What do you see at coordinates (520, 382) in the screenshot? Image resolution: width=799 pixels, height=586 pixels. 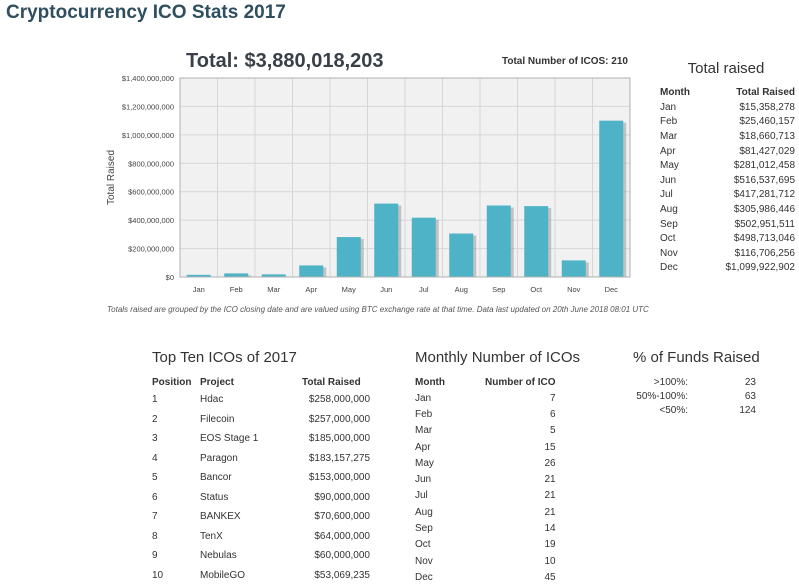 I see `column-header-number-of-ico: Number of ICO` at bounding box center [520, 382].